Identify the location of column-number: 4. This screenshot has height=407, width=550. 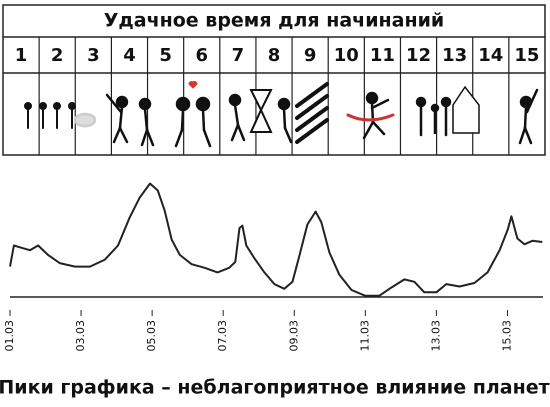
(129, 55).